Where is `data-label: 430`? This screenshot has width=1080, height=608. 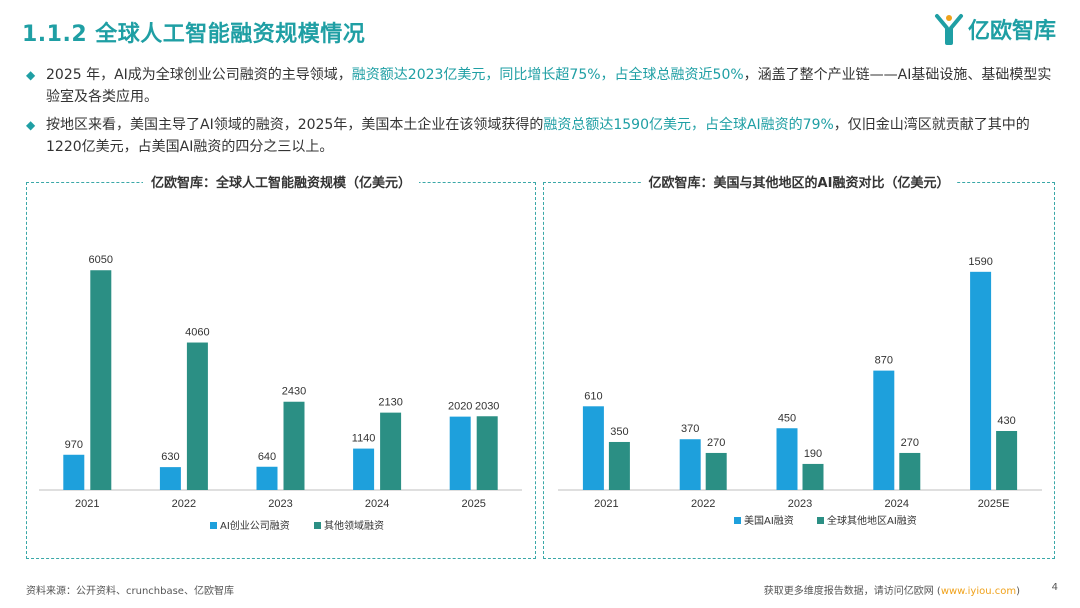
data-label: 430 is located at coordinates (1006, 421).